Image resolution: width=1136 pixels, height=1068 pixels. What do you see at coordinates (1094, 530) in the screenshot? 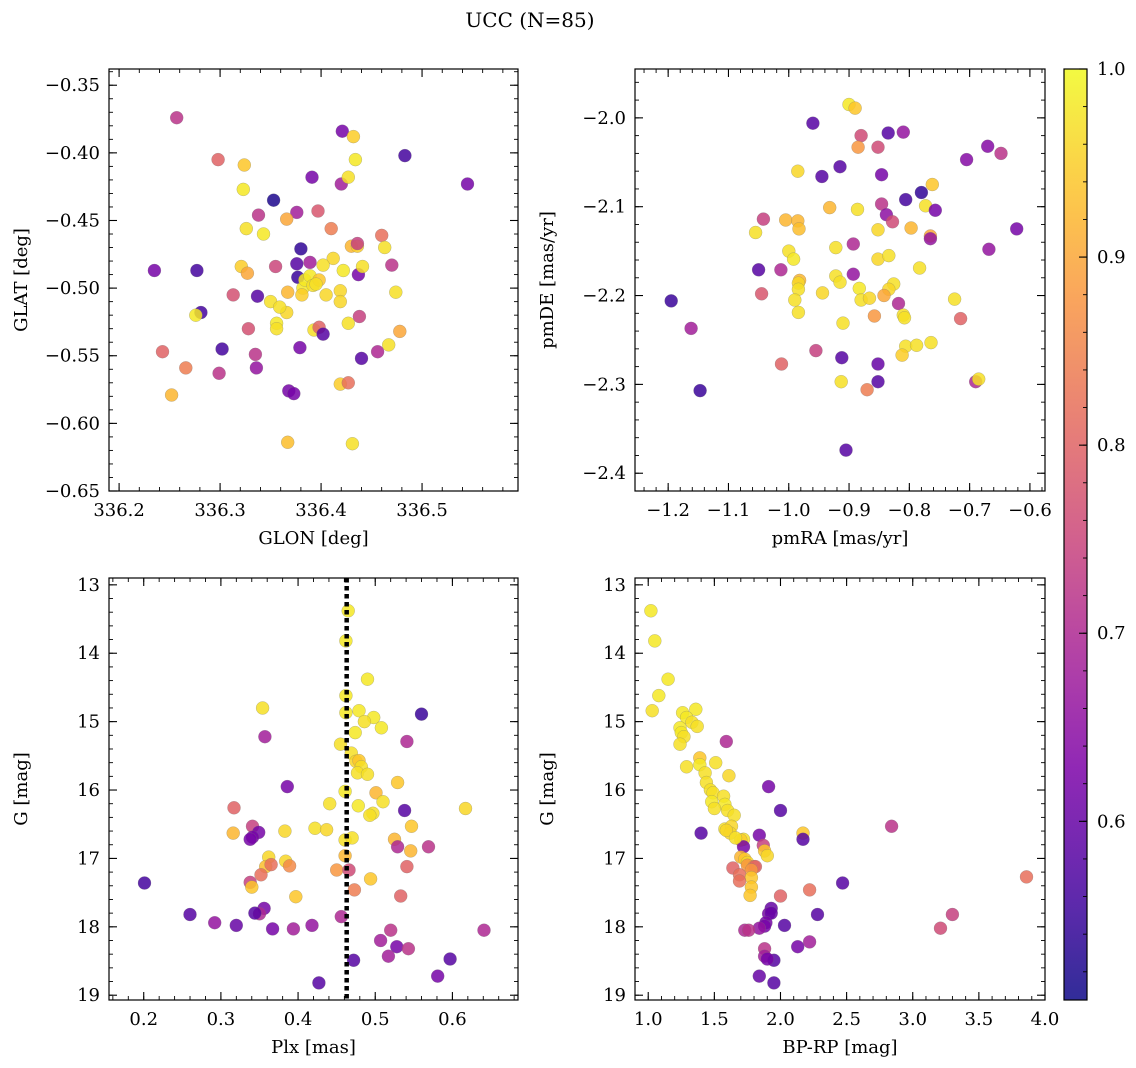
I see `colorbar: 0.6 0.7 0.8 0.9 1.0` at bounding box center [1094, 530].